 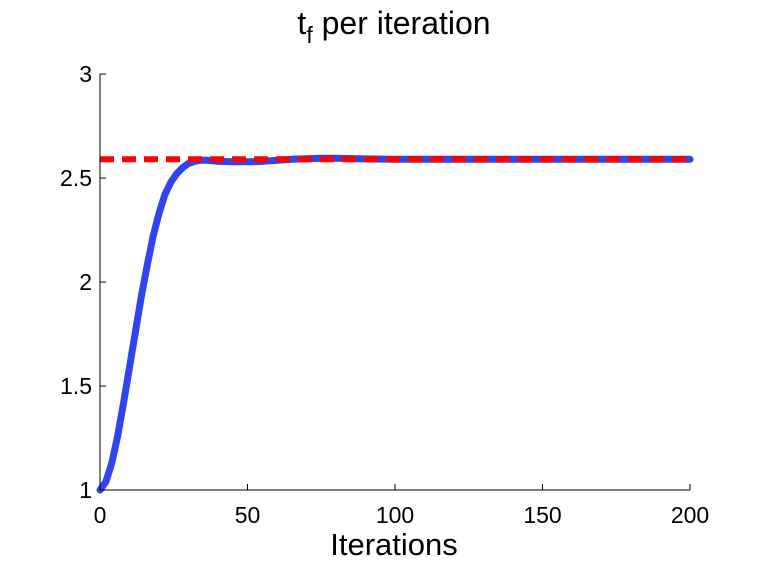 I want to click on y-tick-label: 1, so click(x=85, y=490).